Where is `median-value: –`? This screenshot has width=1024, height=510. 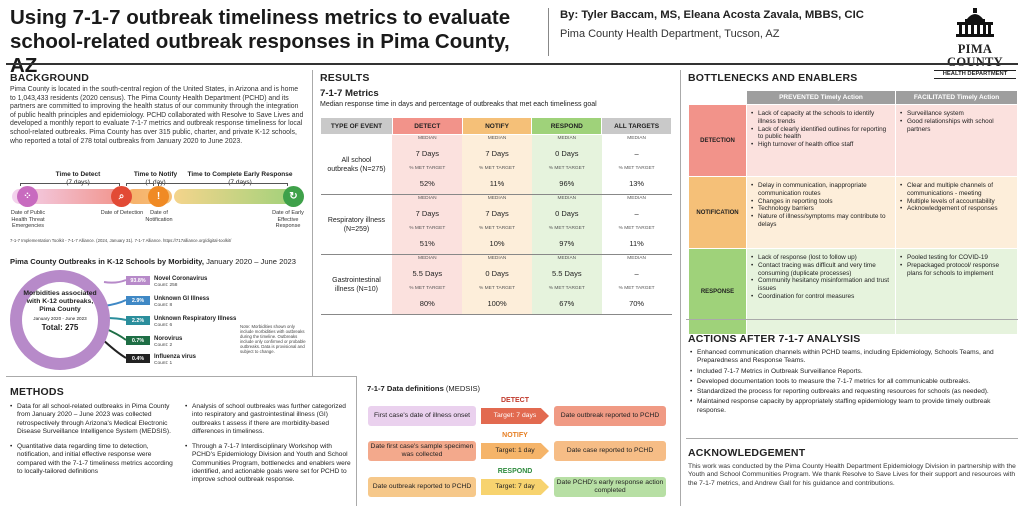
median-value: – is located at coordinates (636, 273).